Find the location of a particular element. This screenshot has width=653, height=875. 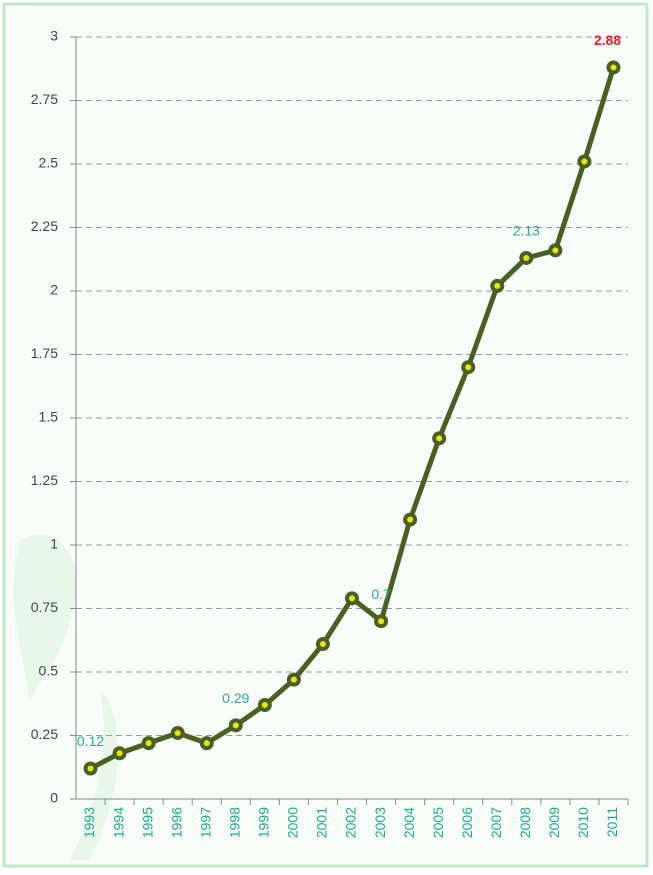

y-tick-label: 1 is located at coordinates (54, 544).